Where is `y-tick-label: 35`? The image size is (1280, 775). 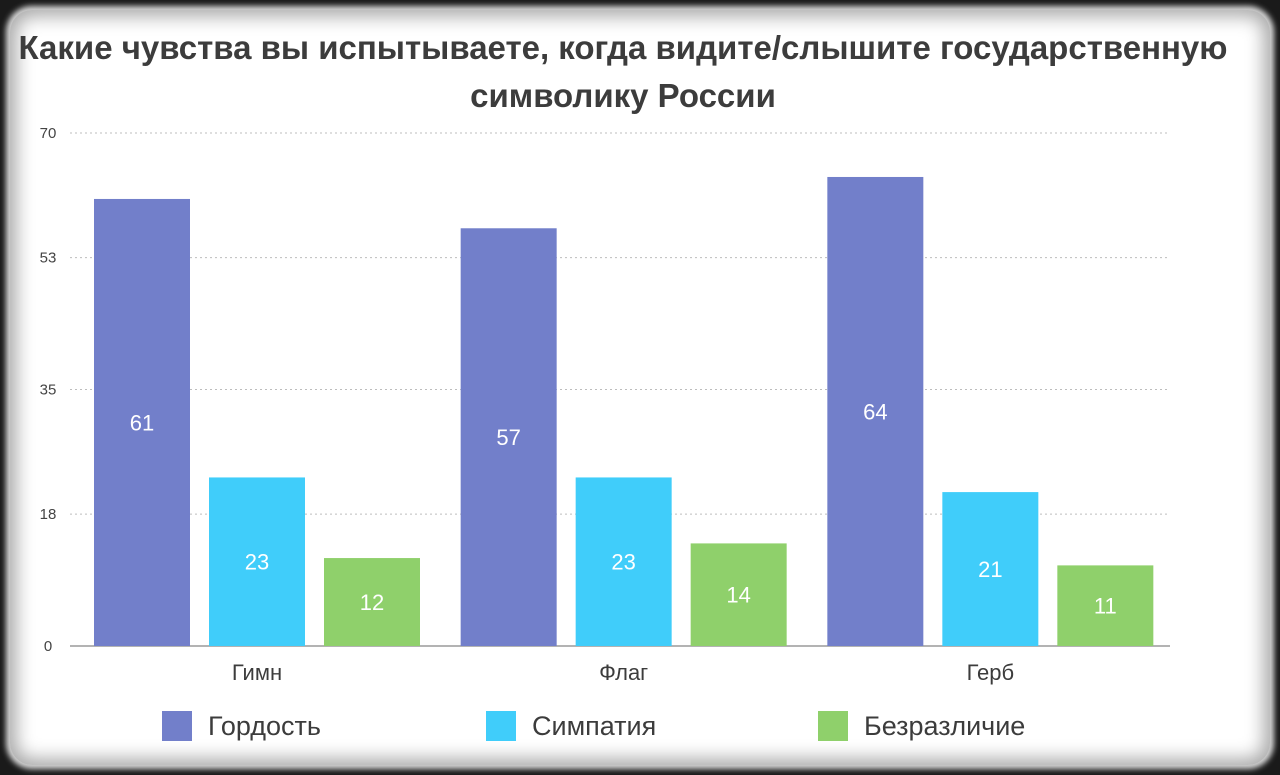 y-tick-label: 35 is located at coordinates (48, 390).